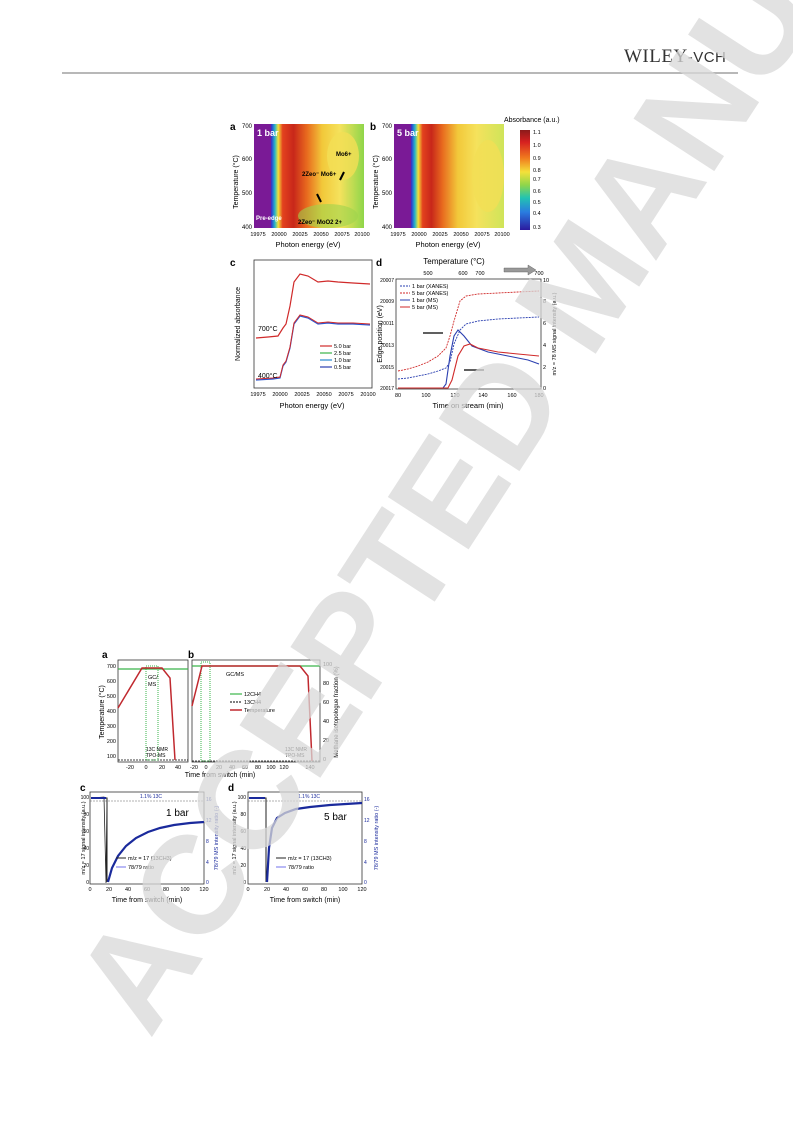  What do you see at coordinates (84, 837) in the screenshot?
I see `axis-label-y-left: m/z = 17 signal intensity (a.u.)` at bounding box center [84, 837].